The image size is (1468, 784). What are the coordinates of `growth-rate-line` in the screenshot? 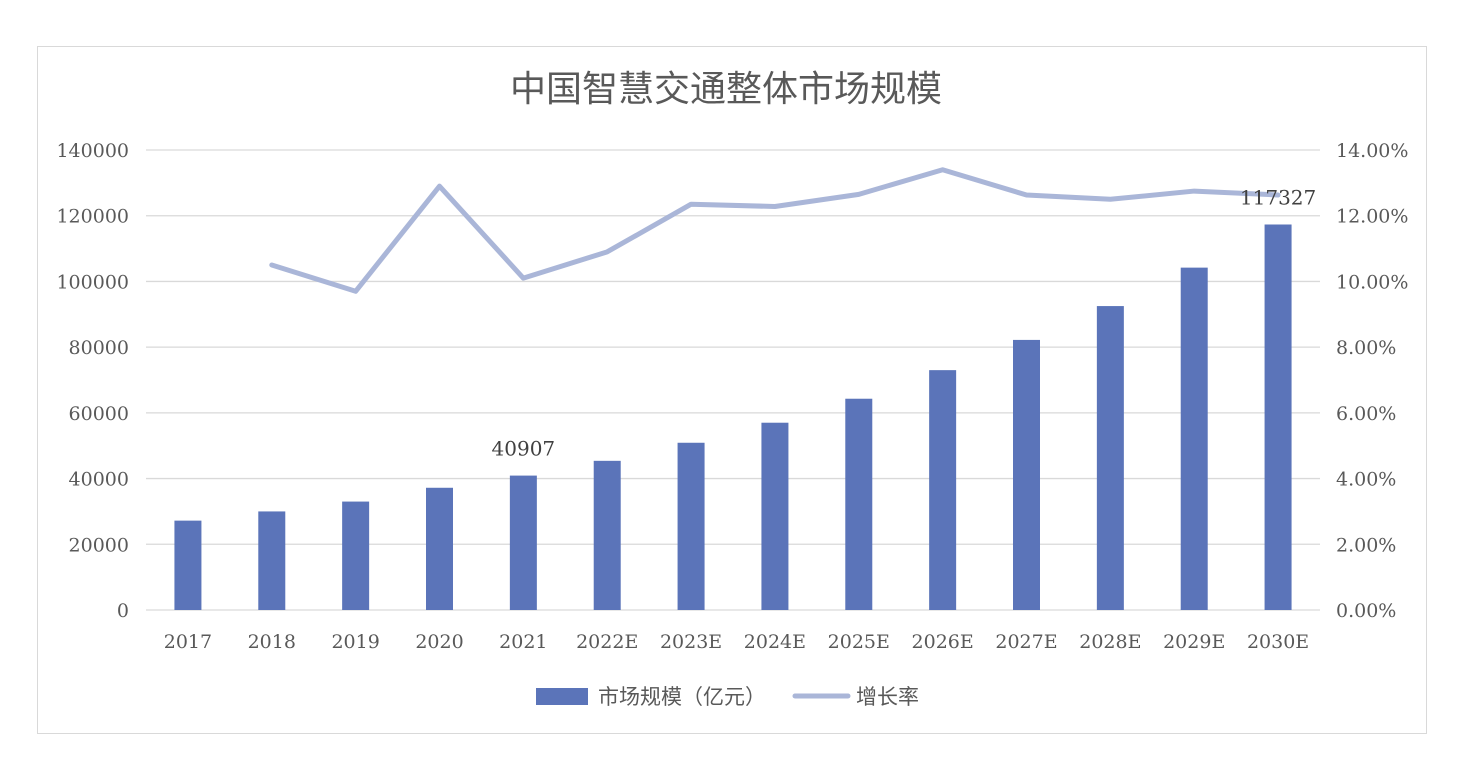 It's located at (775, 230).